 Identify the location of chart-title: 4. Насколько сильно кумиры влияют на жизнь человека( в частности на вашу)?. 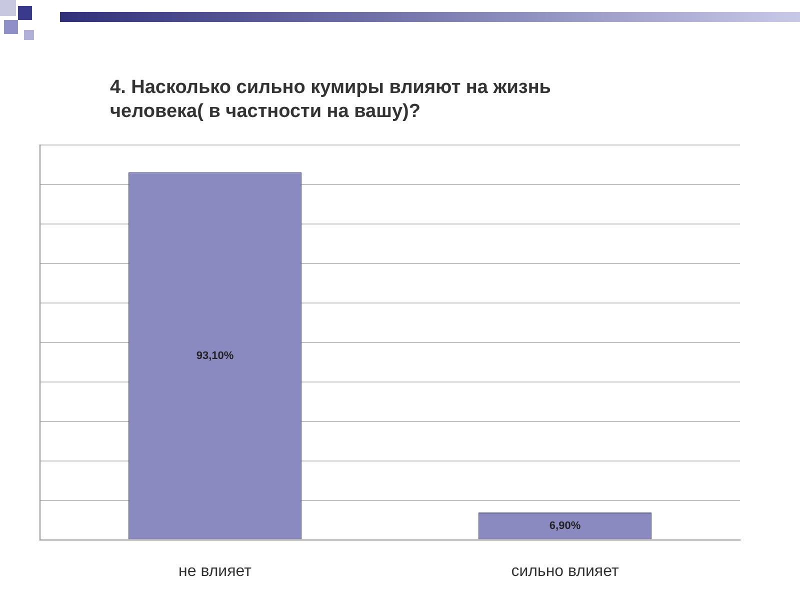
(330, 100).